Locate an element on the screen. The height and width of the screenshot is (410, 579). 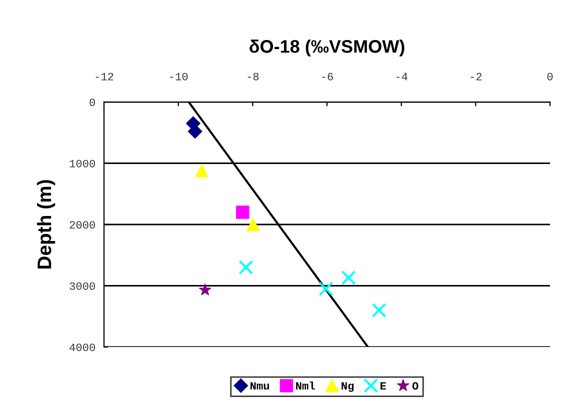
legend-label: O is located at coordinates (415, 386).